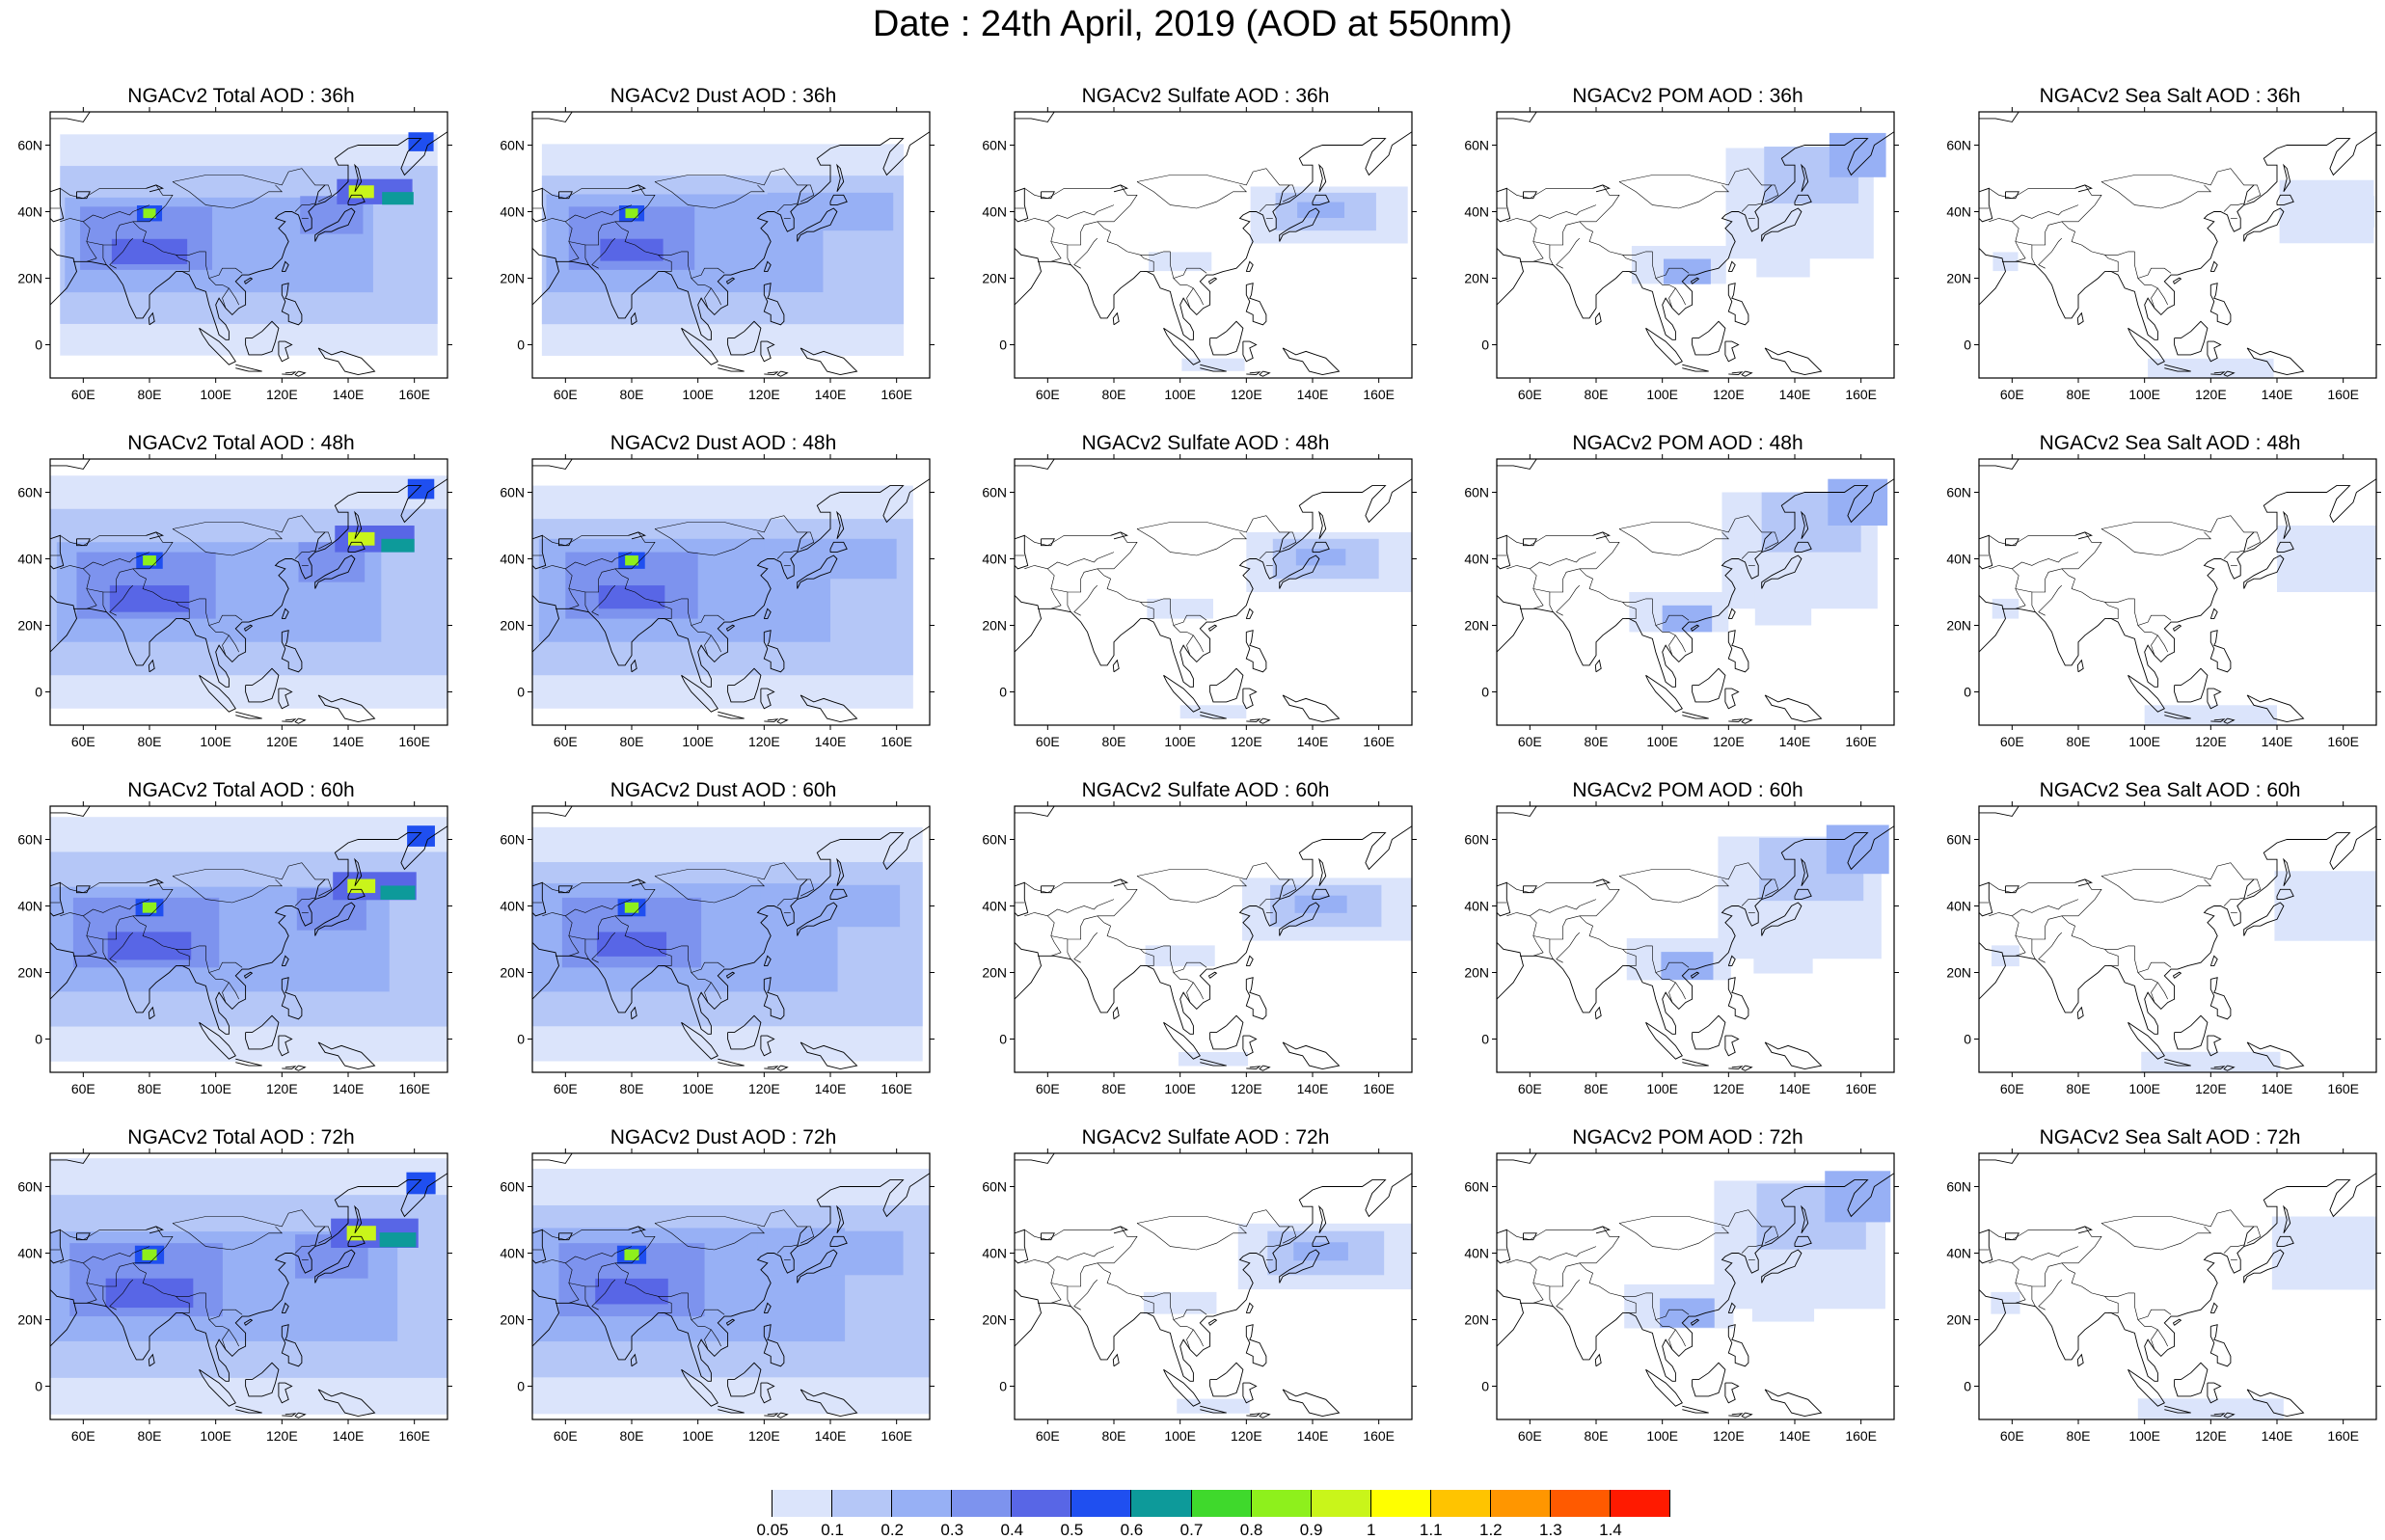 The width and height of the screenshot is (2385, 1540). Describe the element at coordinates (723, 443) in the screenshot. I see `panel-title: NGACv2 Dust AOD : 48h` at that location.